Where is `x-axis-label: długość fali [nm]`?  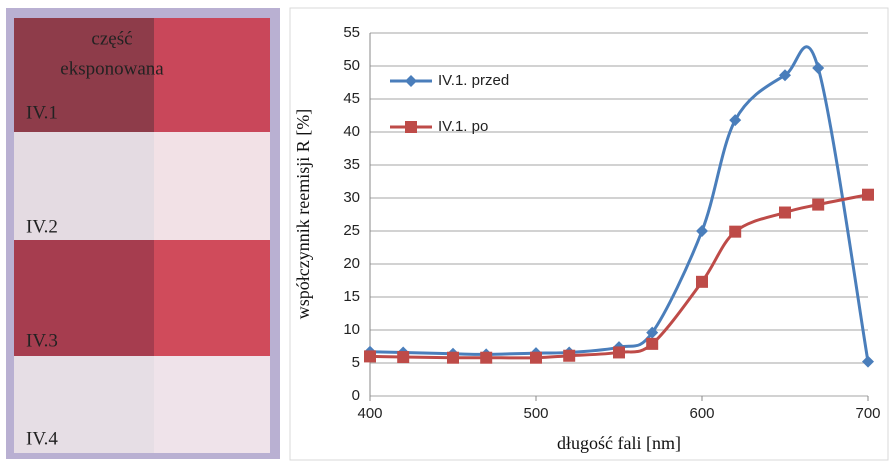
x-axis-label: długość fali [nm] is located at coordinates (619, 443).